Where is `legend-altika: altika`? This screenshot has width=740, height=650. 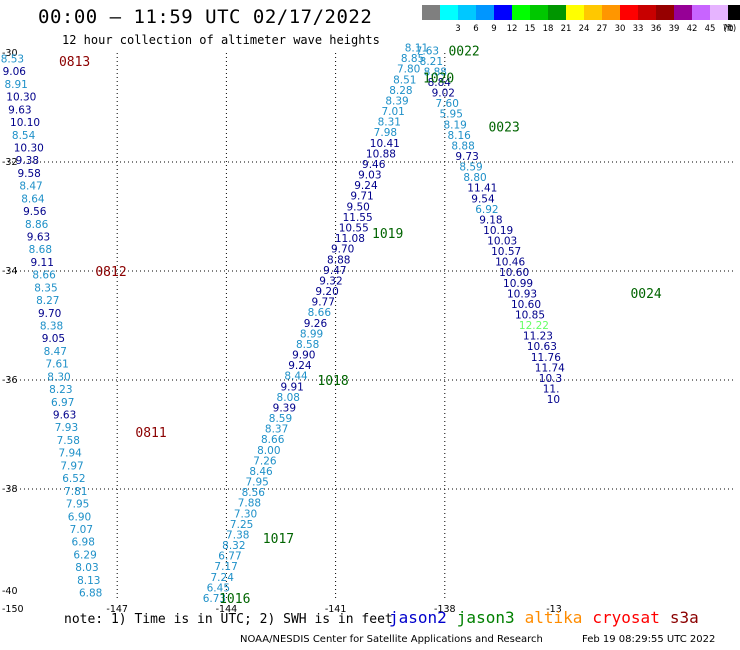
legend-altika: altika is located at coordinates (553, 617).